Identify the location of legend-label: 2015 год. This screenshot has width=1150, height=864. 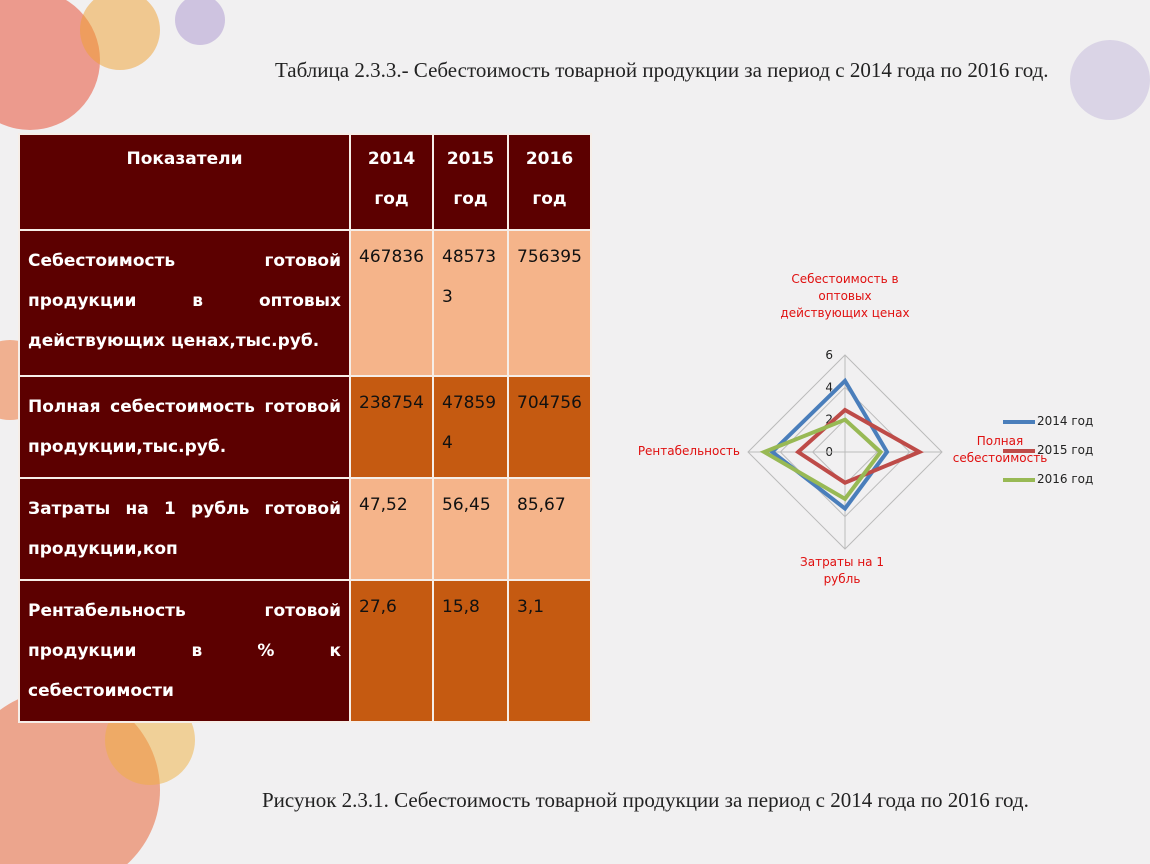
(1065, 450).